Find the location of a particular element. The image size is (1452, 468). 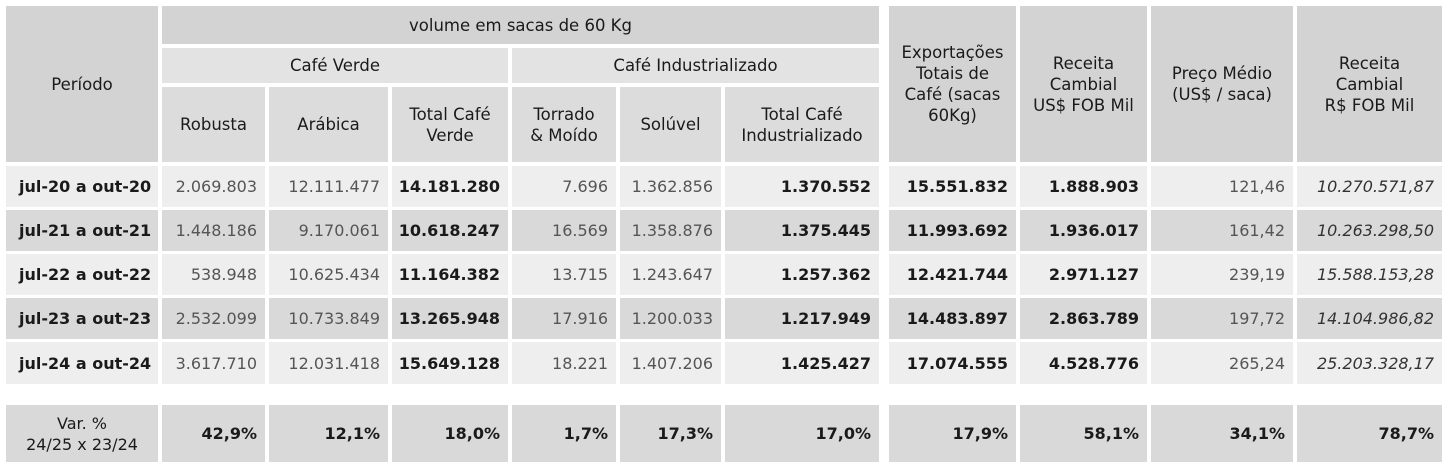

cell-arabica: 12.031.418 is located at coordinates (328, 363).